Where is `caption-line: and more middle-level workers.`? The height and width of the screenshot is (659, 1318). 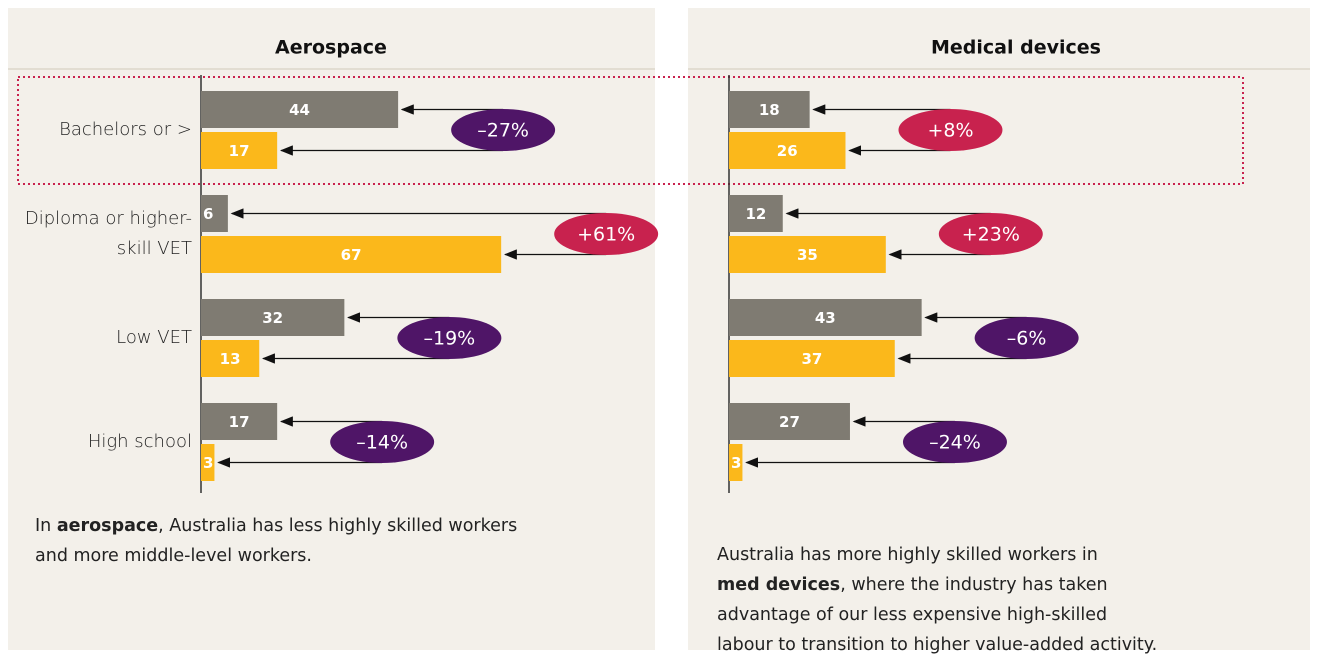 caption-line: and more middle-level workers. is located at coordinates (276, 556).